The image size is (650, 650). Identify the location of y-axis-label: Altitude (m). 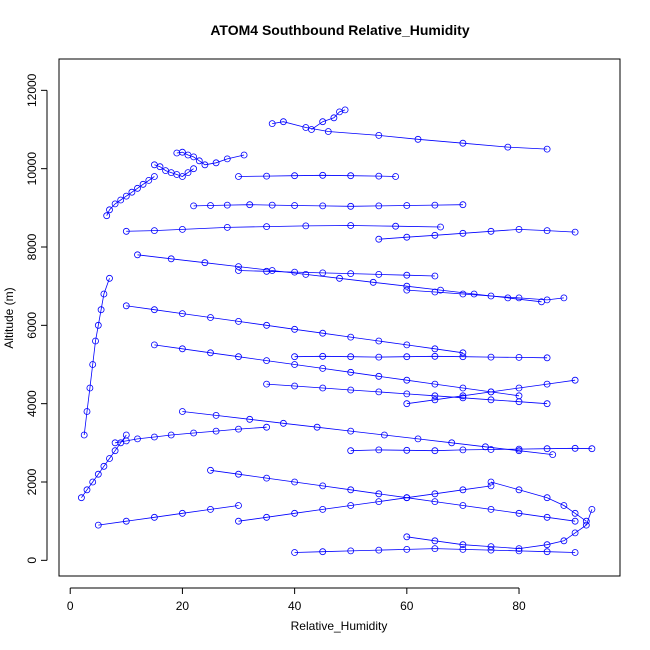
(9, 317).